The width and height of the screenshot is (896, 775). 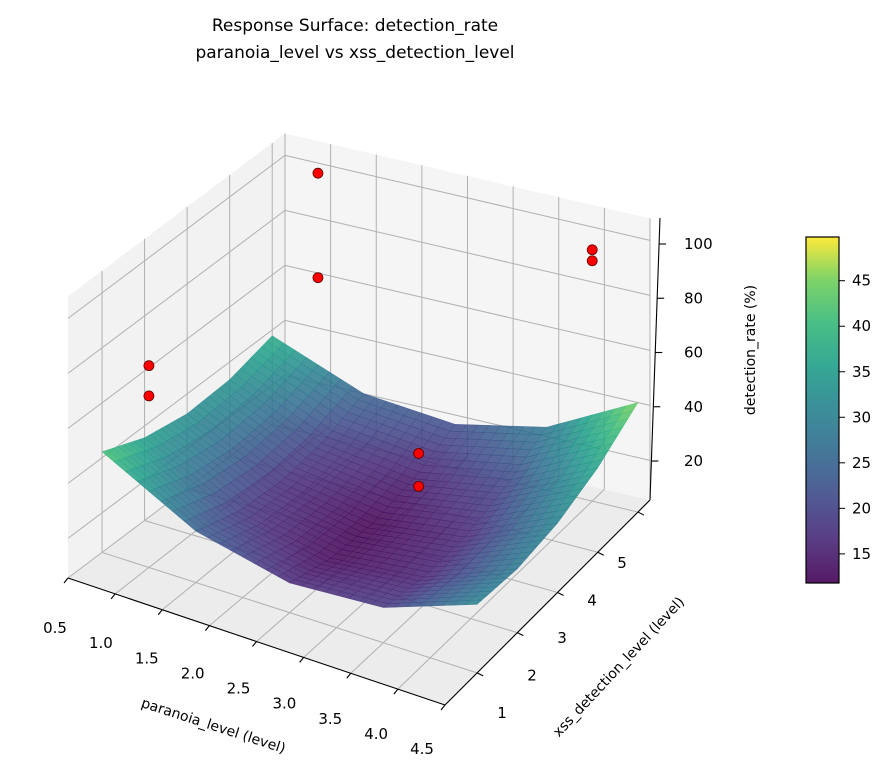 What do you see at coordinates (422, 749) in the screenshot?
I see `x-tick-label: 4.5` at bounding box center [422, 749].